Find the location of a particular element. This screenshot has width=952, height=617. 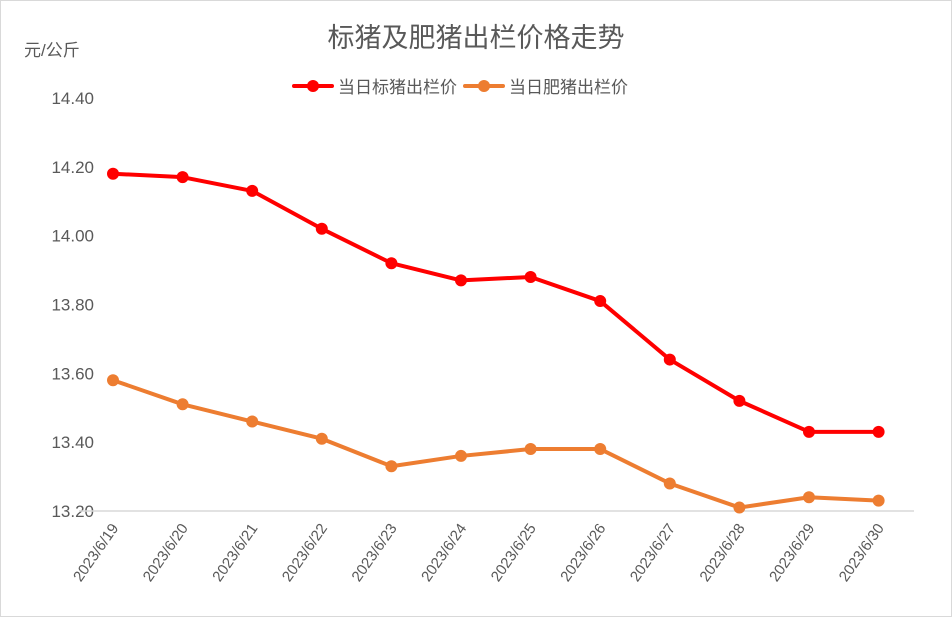

x-tick-label: 2023/6/26 is located at coordinates (583, 553).